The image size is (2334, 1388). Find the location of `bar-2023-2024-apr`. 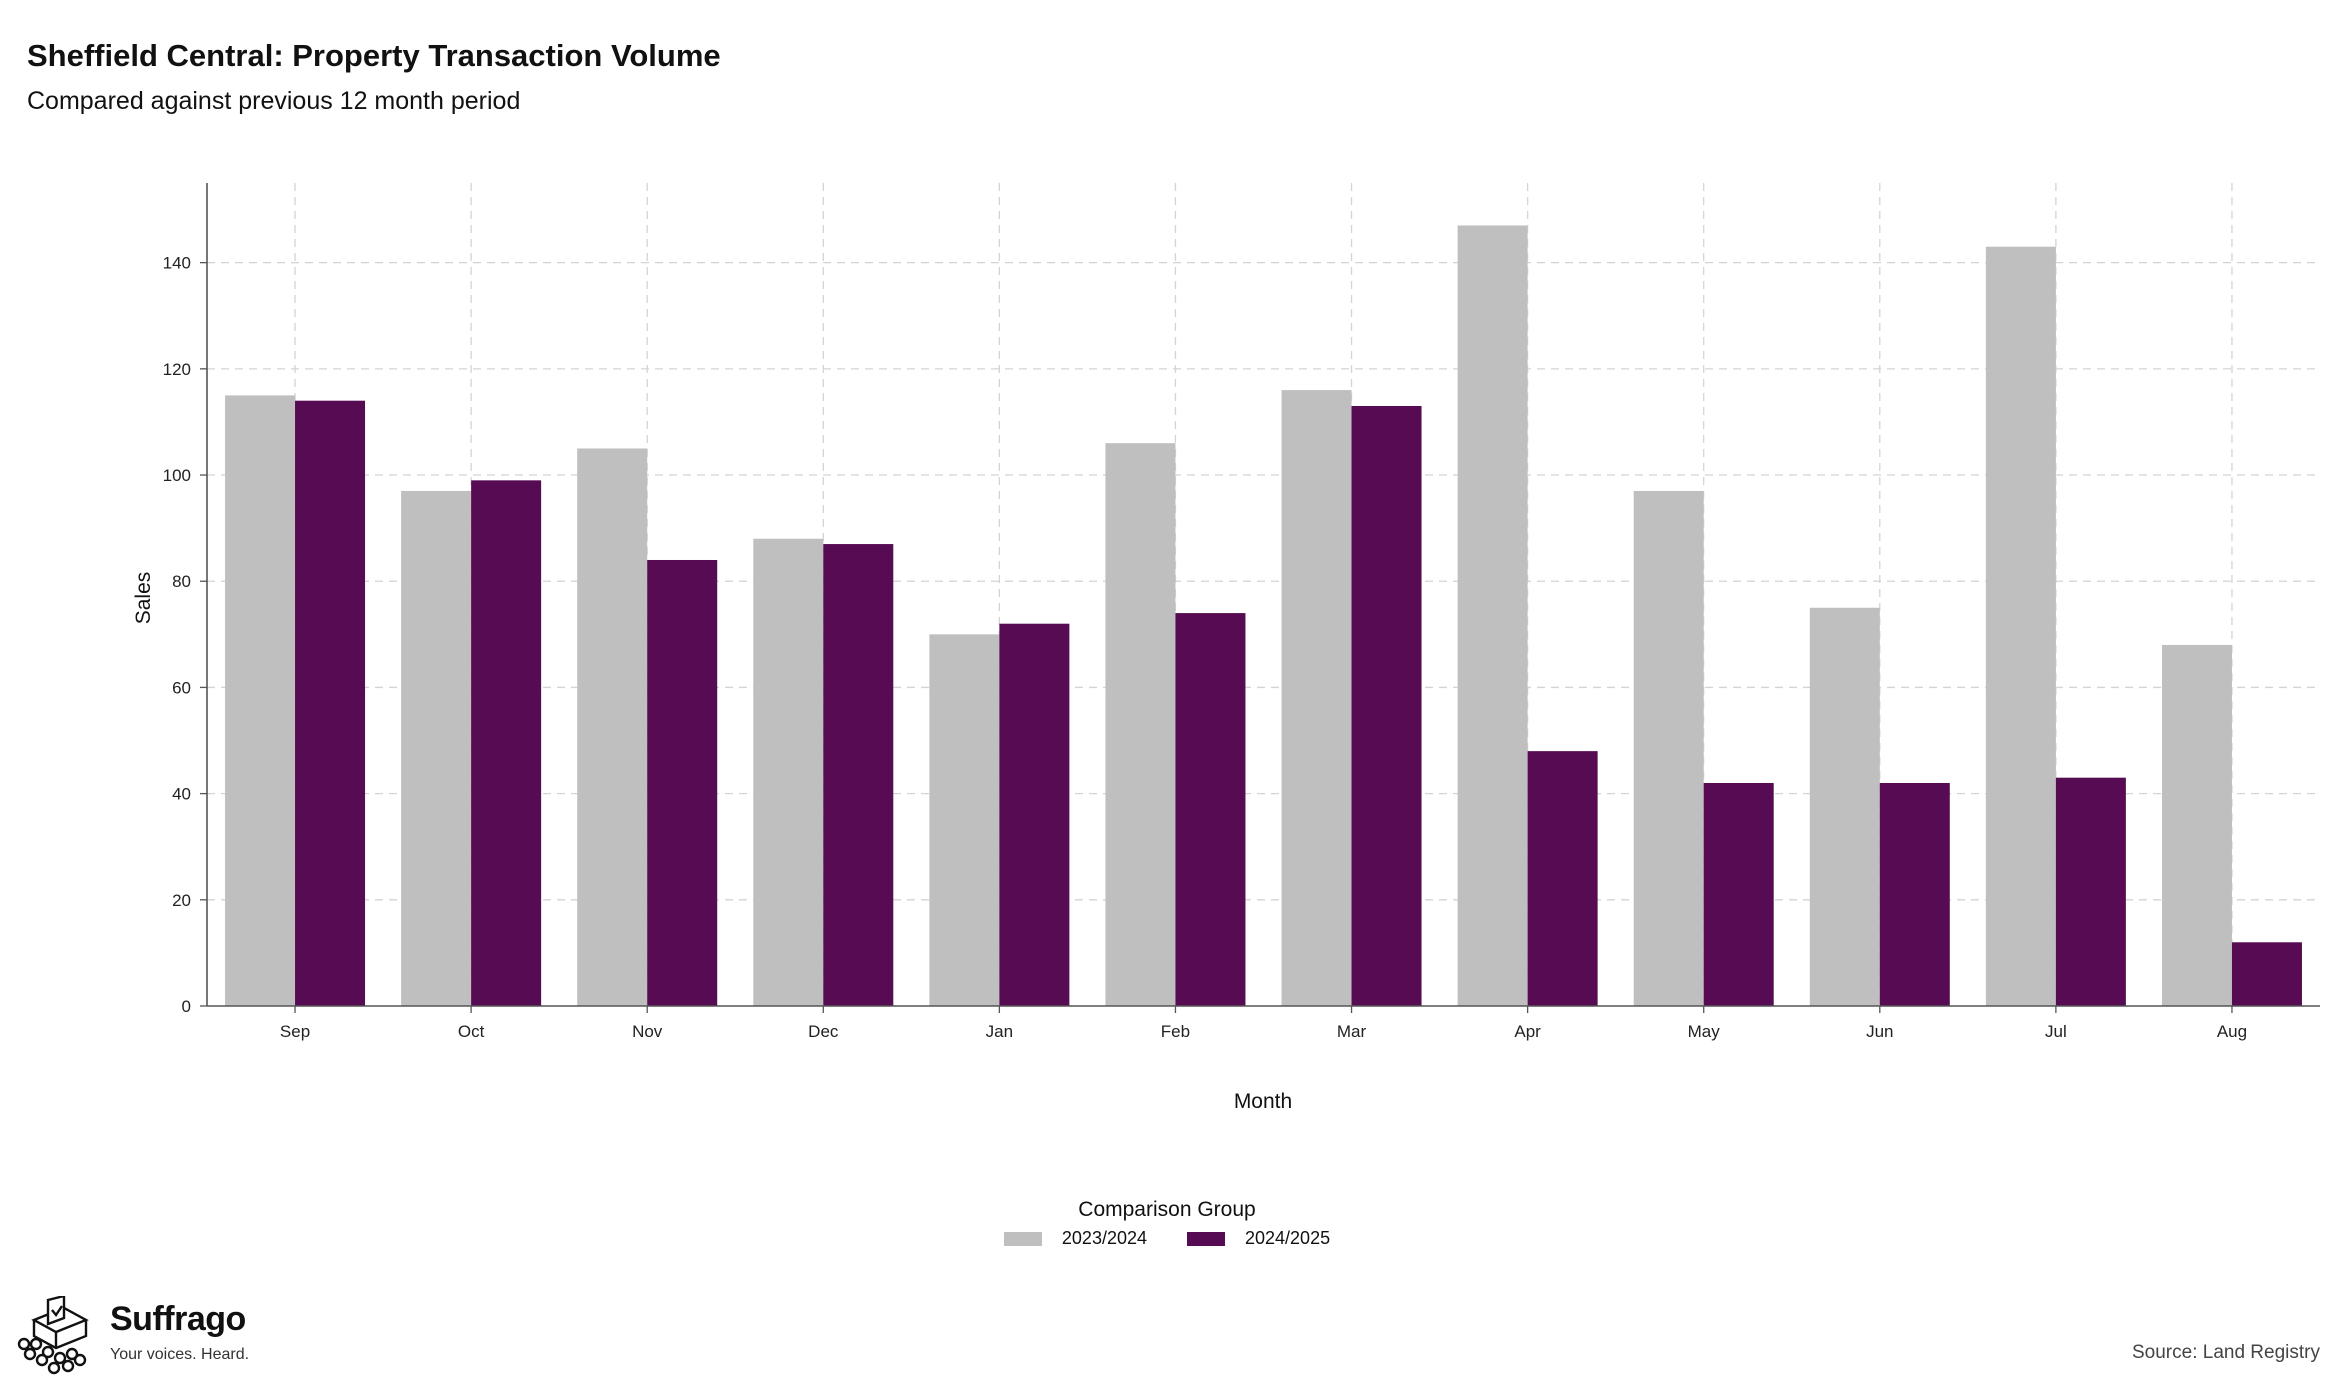

bar-2023-2024-apr is located at coordinates (1492, 615).